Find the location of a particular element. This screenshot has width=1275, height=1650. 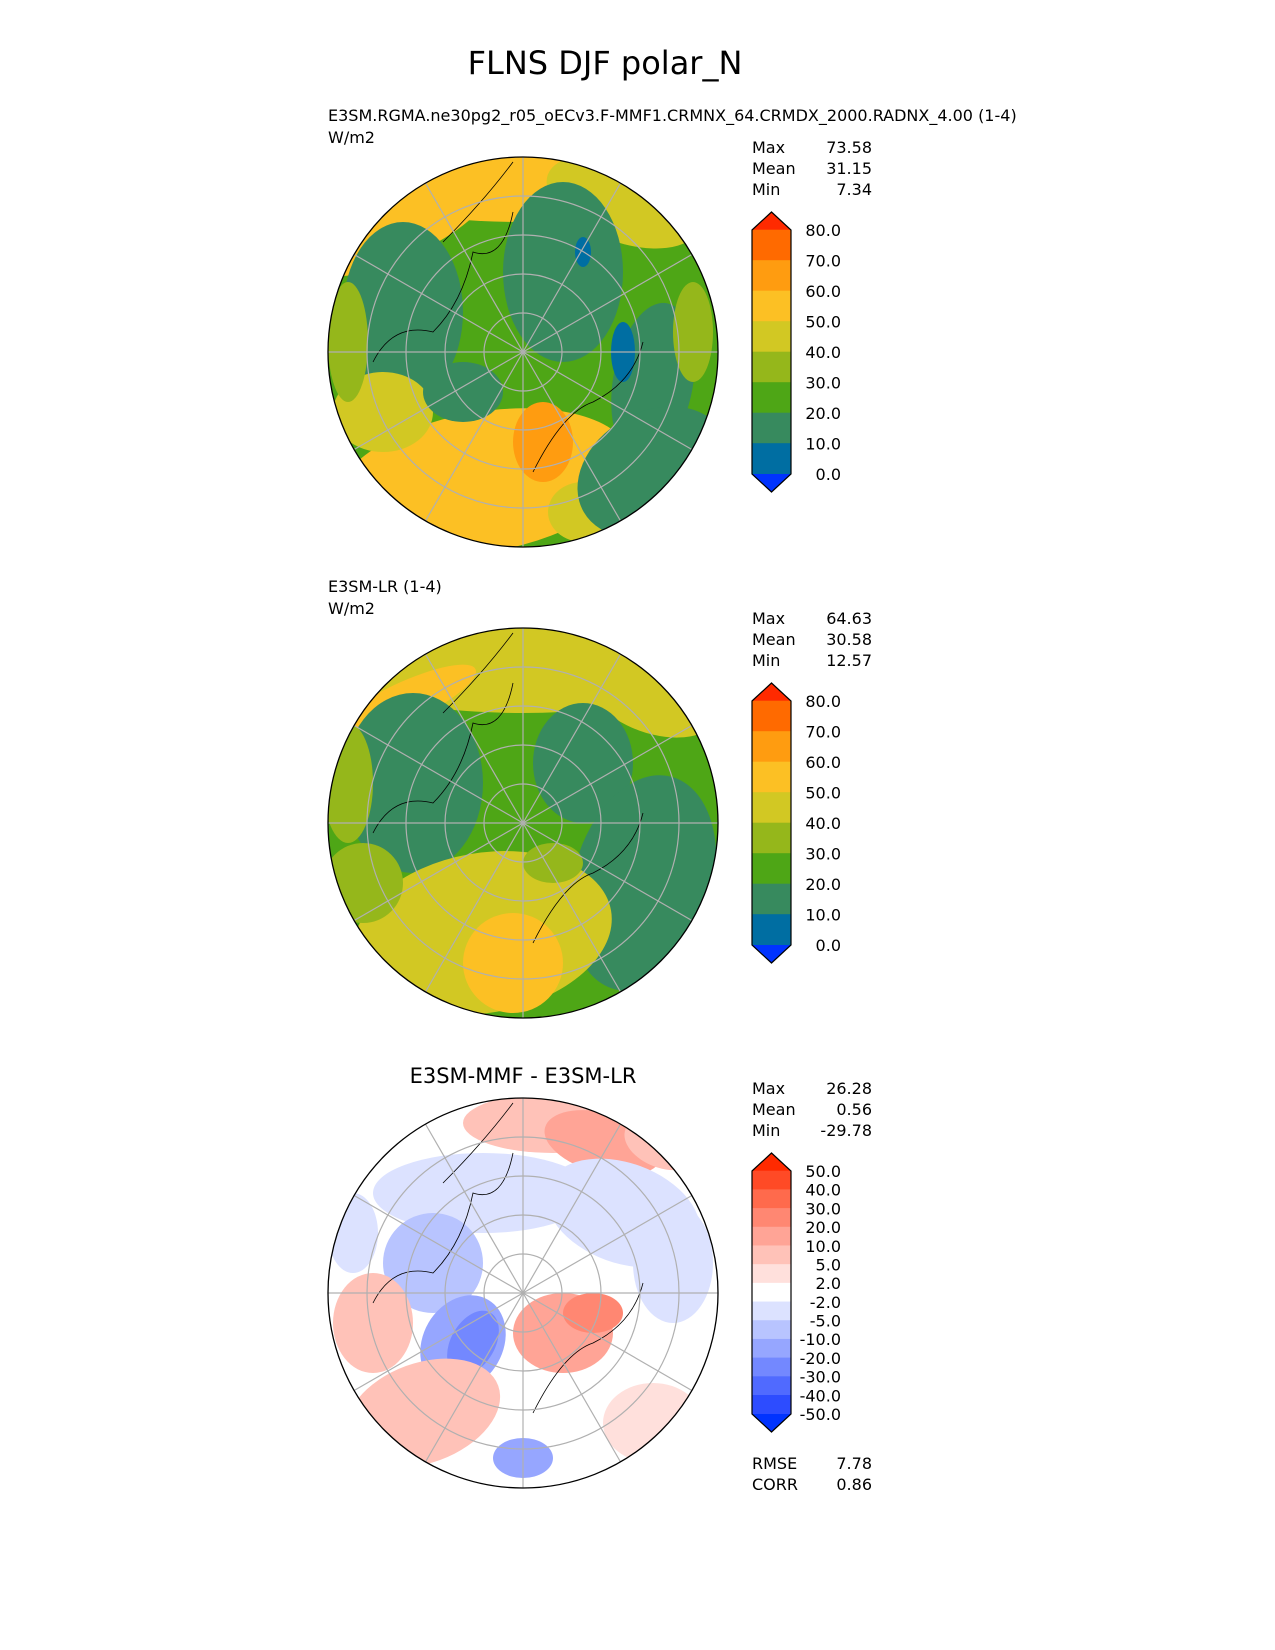

panel-2-units: W/m2 is located at coordinates (351, 608).